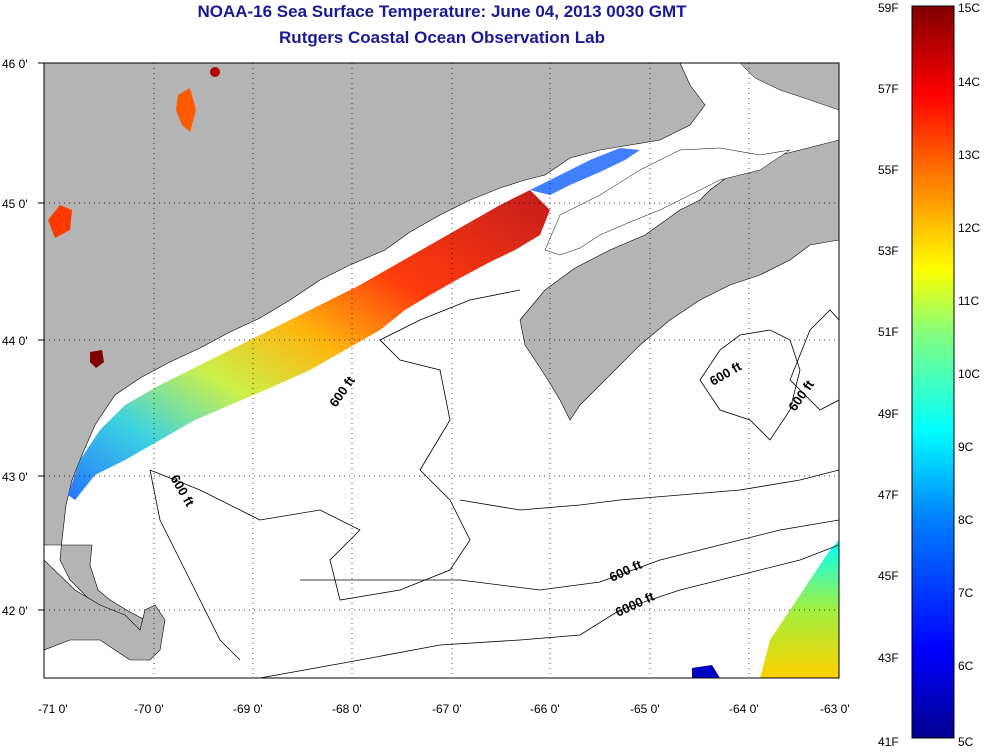  I want to click on lat-label-46: 46 0', so click(15, 64).